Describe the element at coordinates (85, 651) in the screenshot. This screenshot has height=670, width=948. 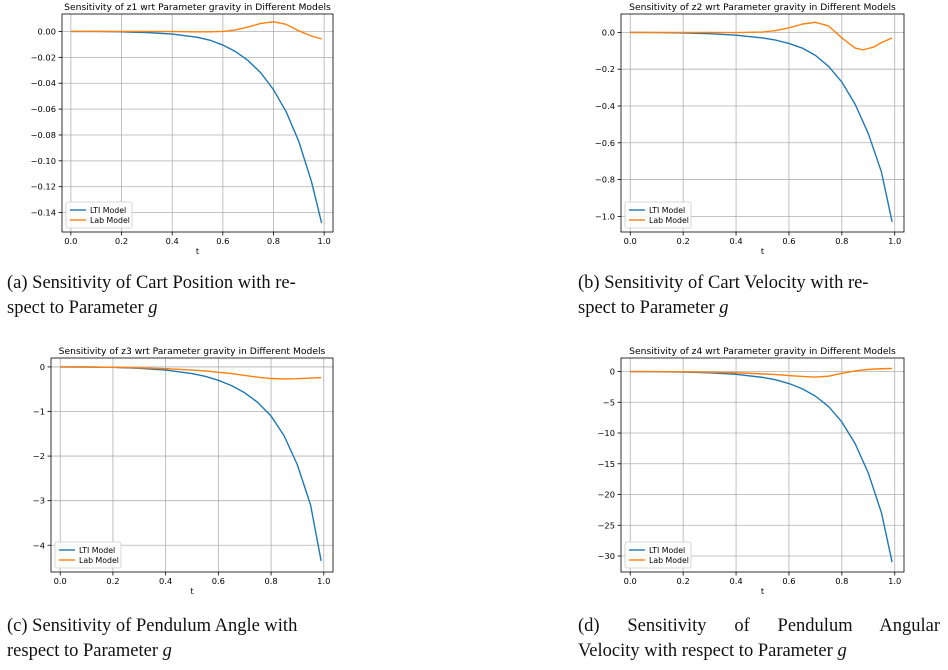
I see `caption-c-line2-text: respect to Parameter` at that location.